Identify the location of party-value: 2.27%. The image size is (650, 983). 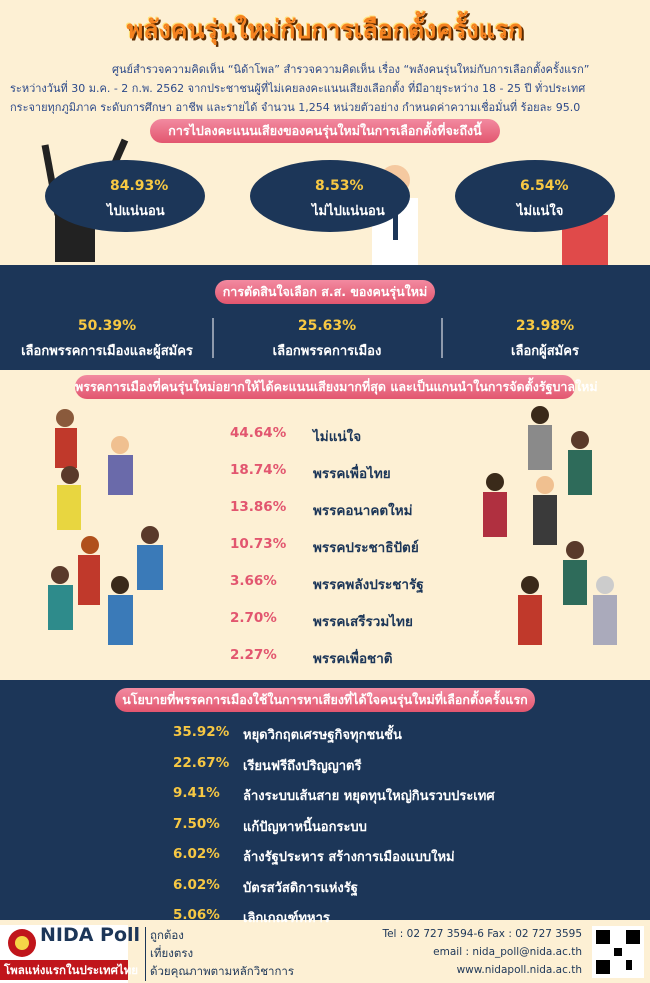
(253, 655).